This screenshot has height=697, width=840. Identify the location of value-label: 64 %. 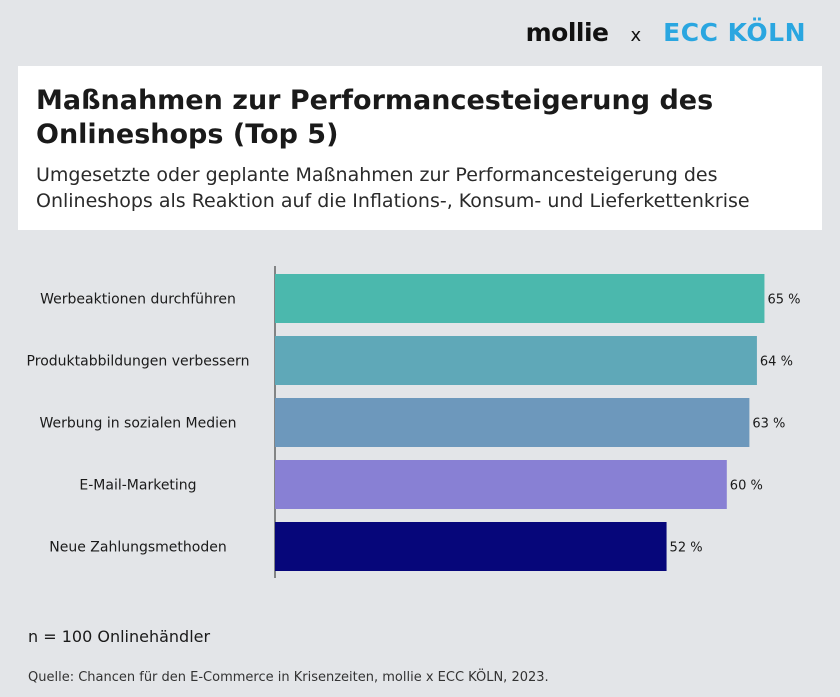
(776, 362).